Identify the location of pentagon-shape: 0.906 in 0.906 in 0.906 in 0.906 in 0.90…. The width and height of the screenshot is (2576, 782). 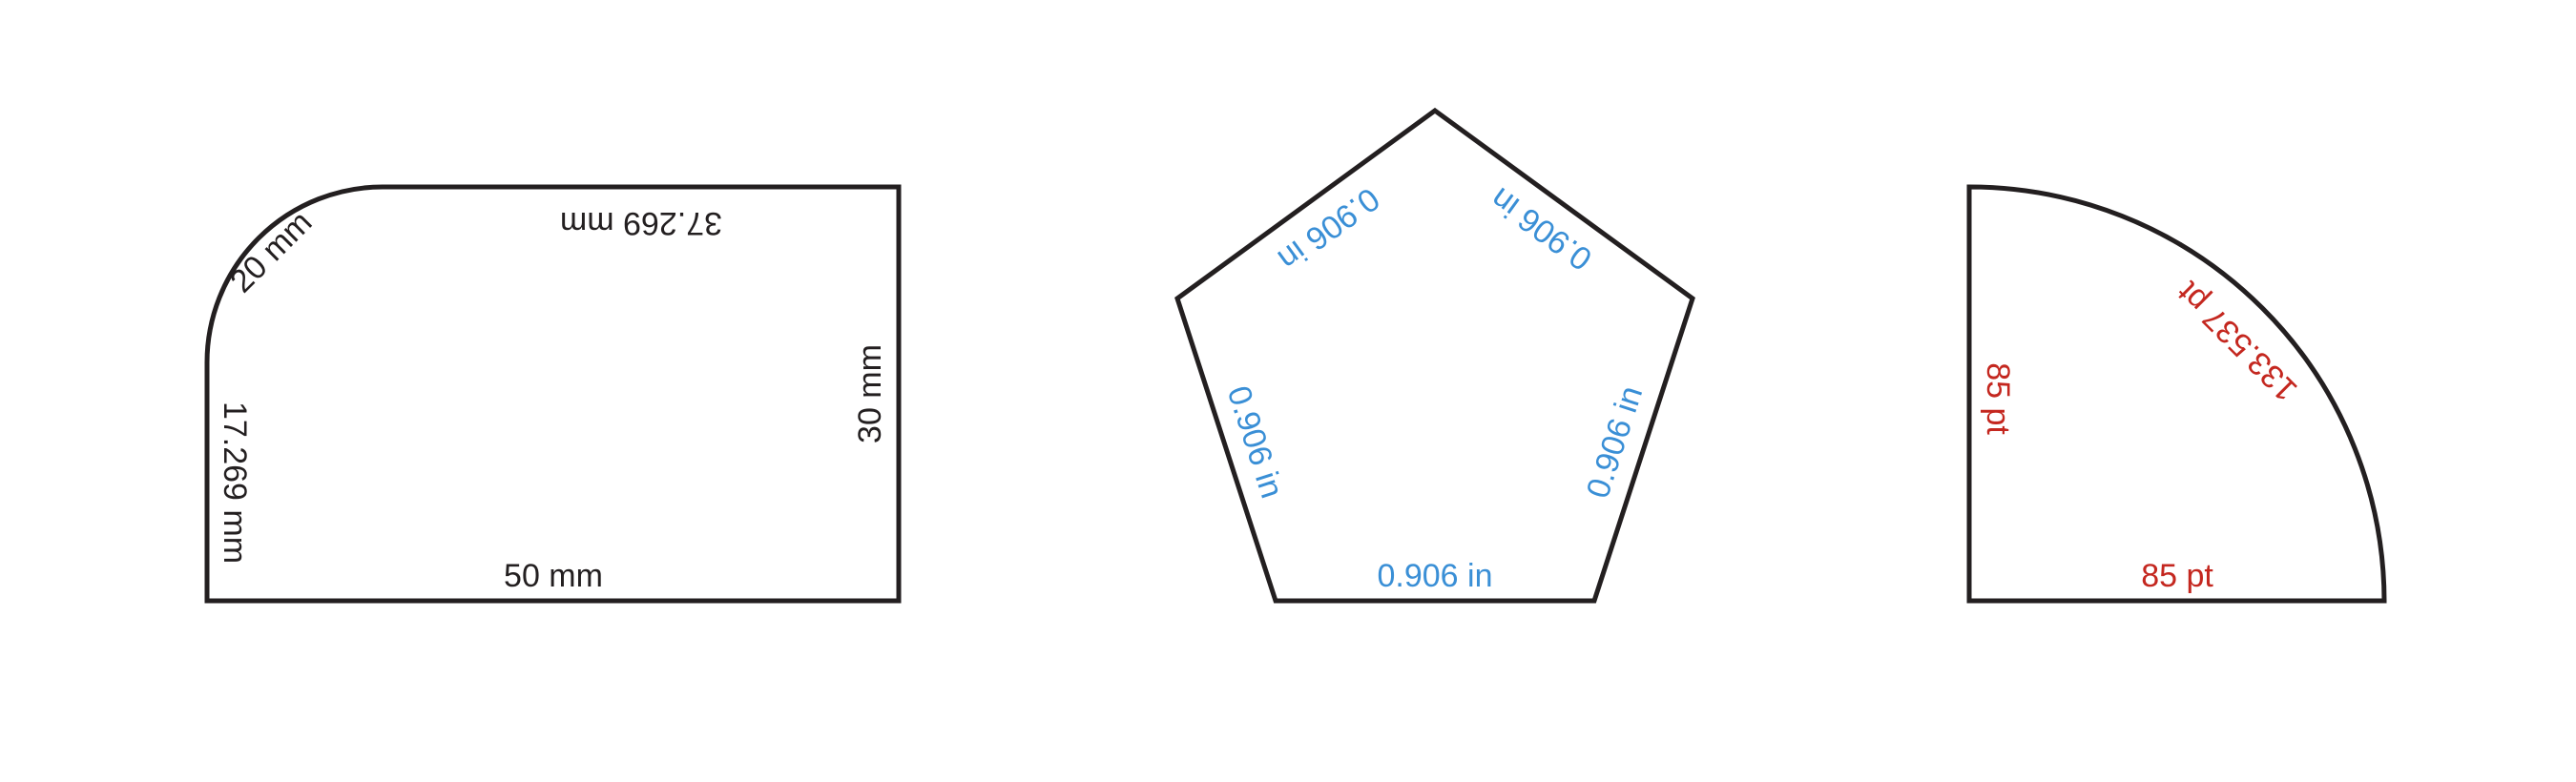
(1434, 355).